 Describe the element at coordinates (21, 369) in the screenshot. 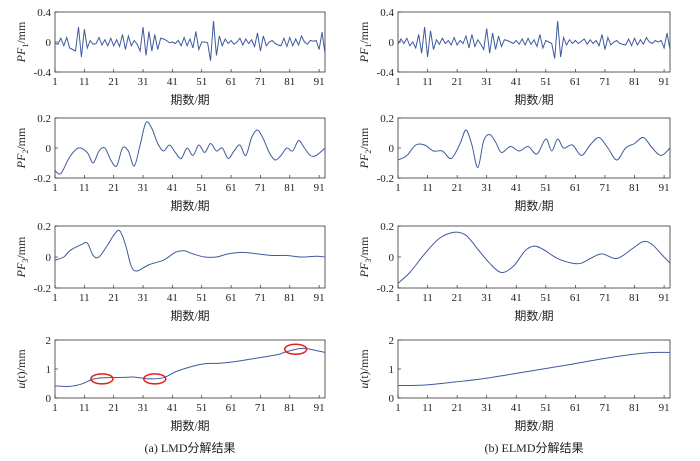

I see `y-axis-label: u(t)/mm` at that location.